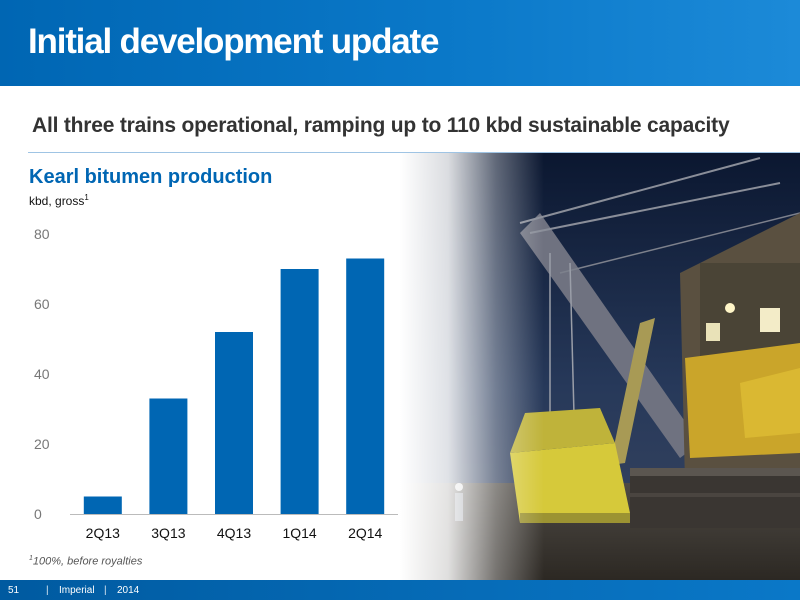 The height and width of the screenshot is (600, 800). I want to click on bar-4q13, so click(234, 423).